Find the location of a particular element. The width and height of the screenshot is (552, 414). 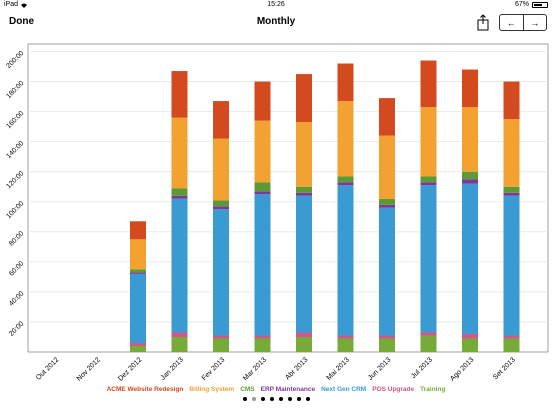

x-tick-label: Dez 2012 is located at coordinates (130, 369).